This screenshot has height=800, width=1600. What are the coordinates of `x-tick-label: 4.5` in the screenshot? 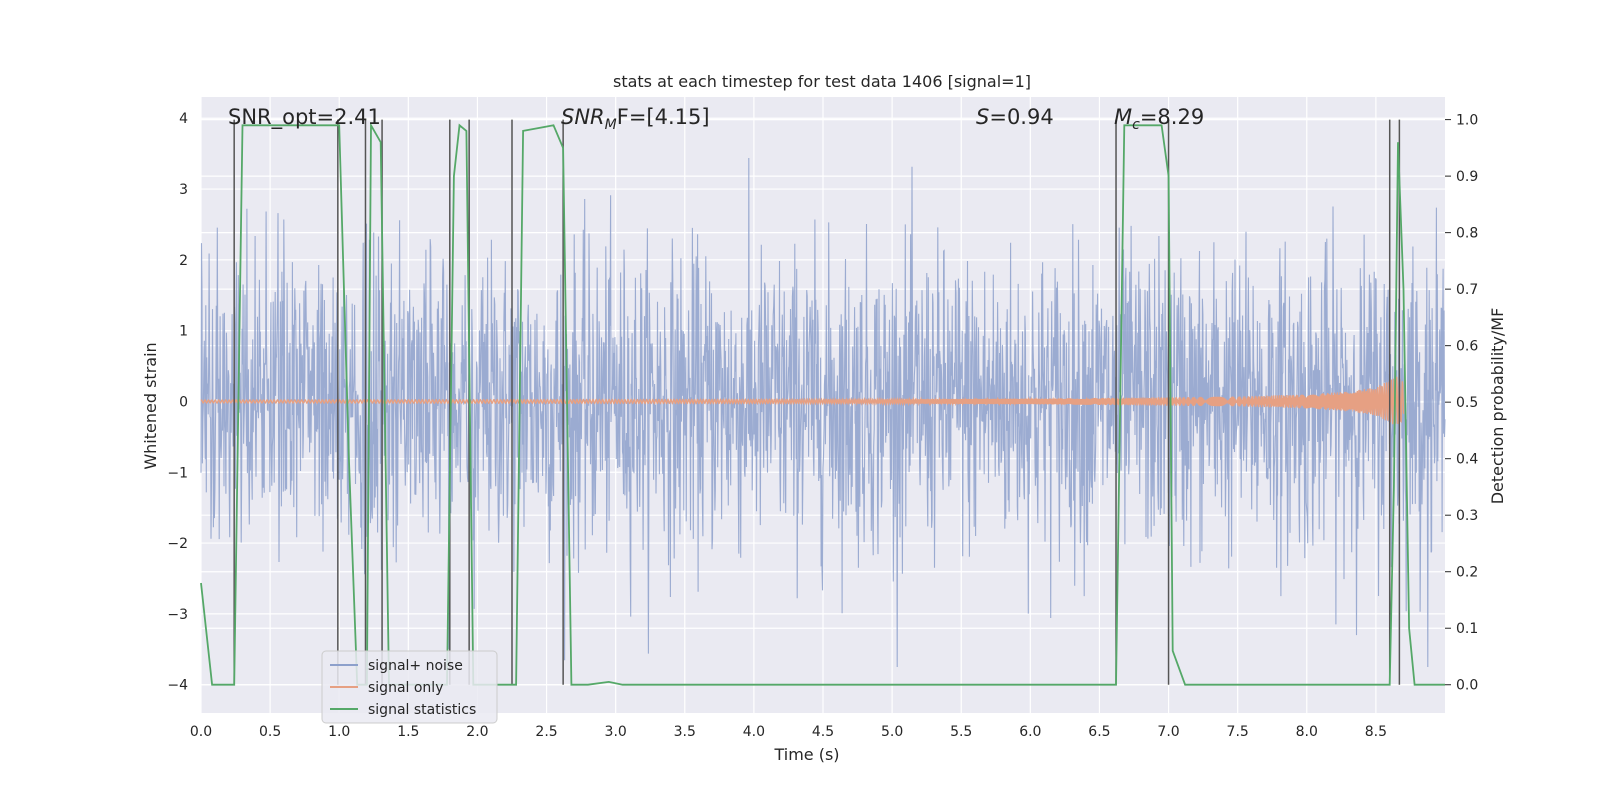 It's located at (823, 732).